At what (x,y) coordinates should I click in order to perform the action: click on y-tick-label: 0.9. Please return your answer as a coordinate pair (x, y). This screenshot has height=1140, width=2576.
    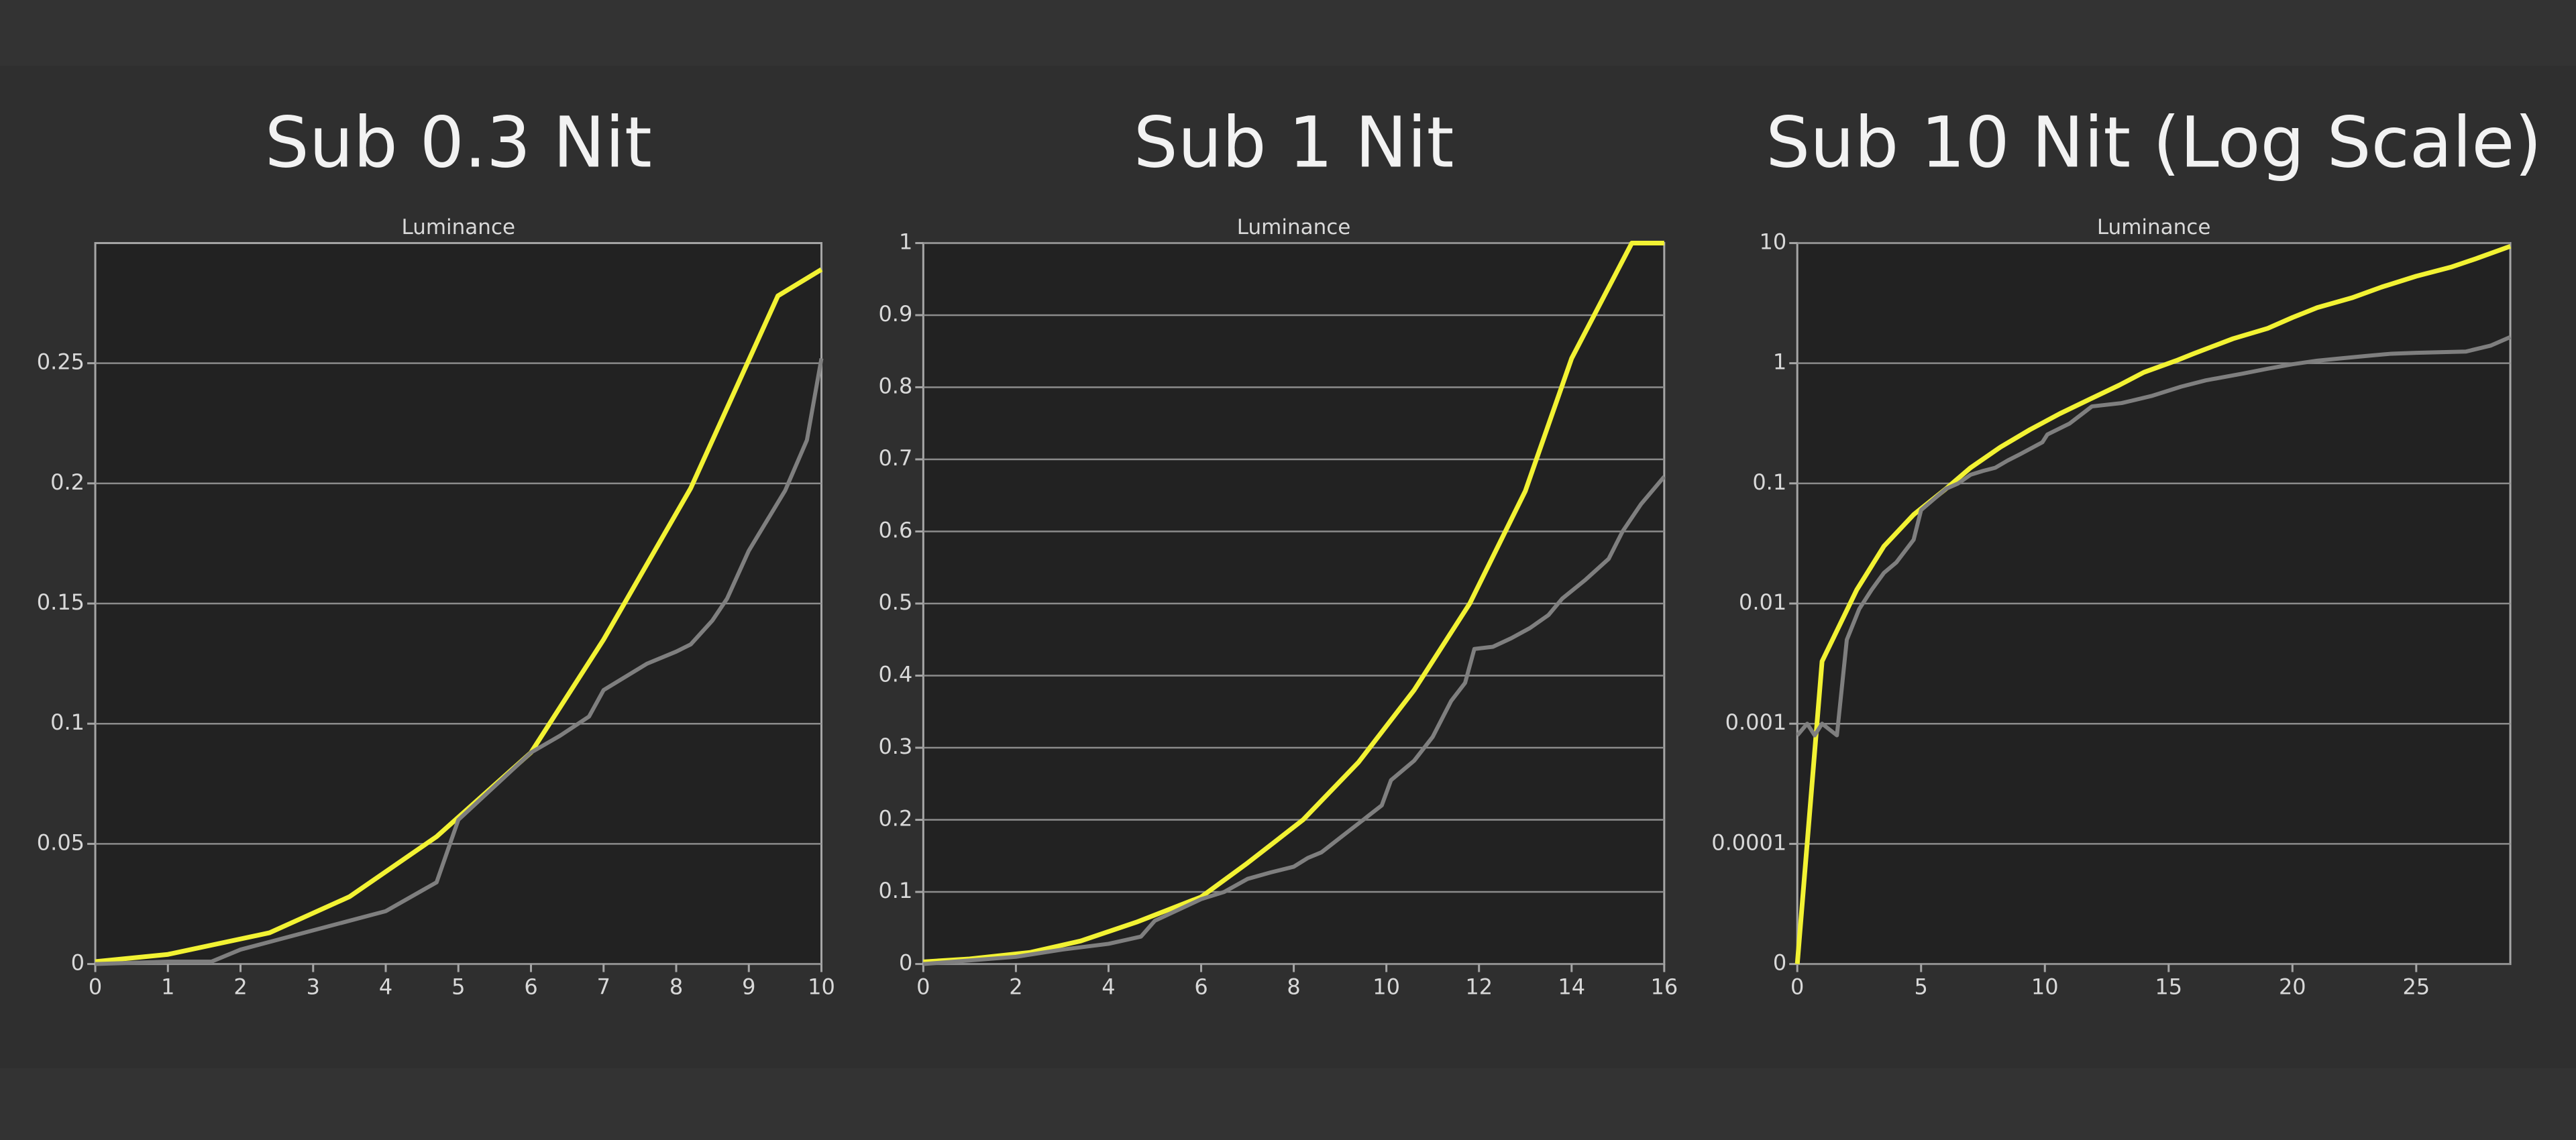
    Looking at the image, I should click on (895, 314).